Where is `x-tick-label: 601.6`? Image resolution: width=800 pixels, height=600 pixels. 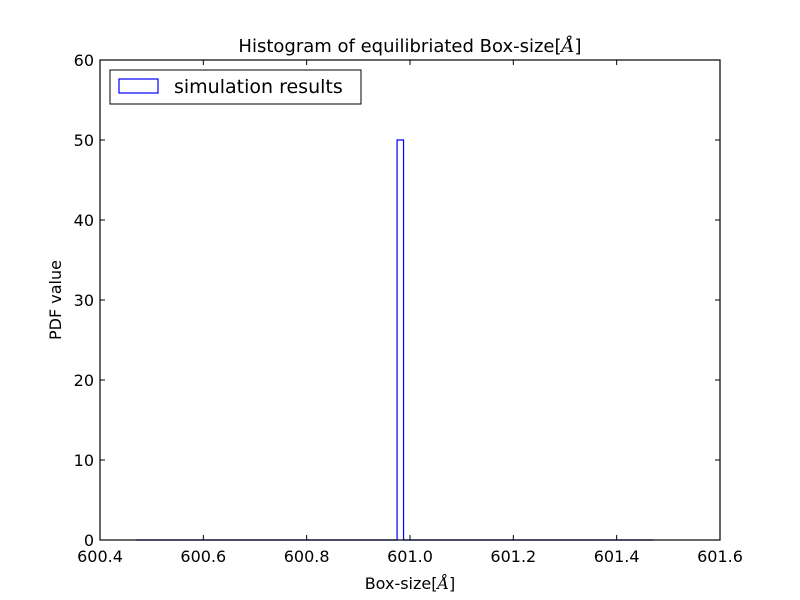 x-tick-label: 601.6 is located at coordinates (720, 556).